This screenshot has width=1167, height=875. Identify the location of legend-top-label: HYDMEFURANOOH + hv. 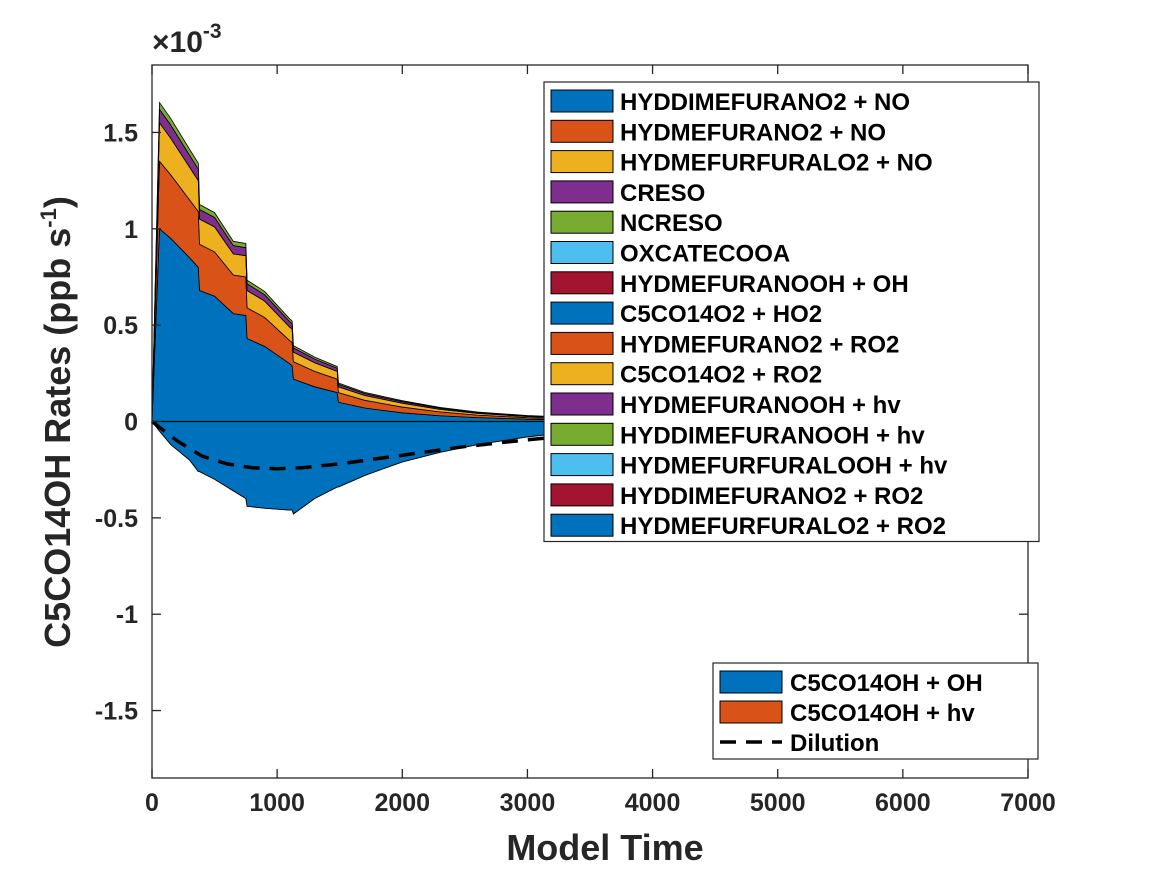
(760, 405).